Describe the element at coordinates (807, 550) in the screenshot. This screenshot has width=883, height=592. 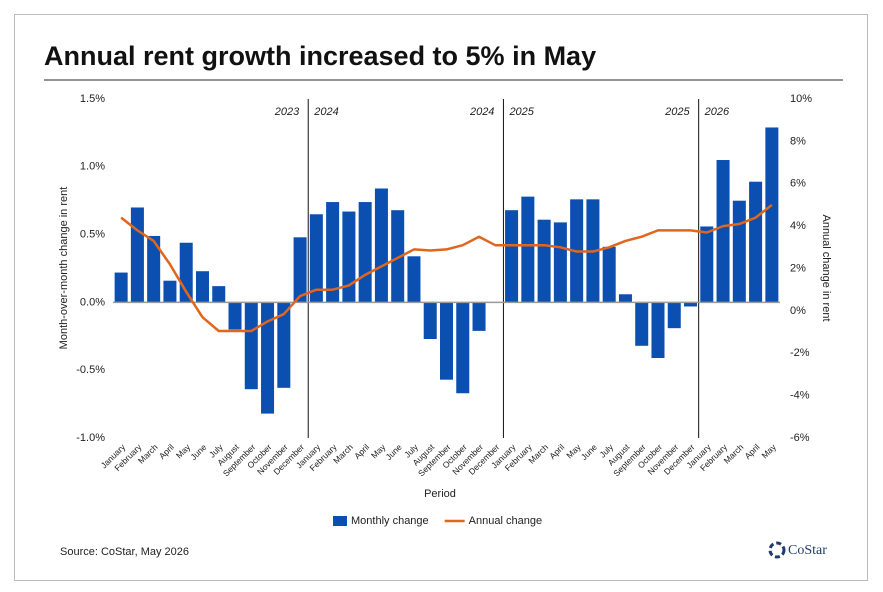
I see `logo-text: CoStar` at that location.